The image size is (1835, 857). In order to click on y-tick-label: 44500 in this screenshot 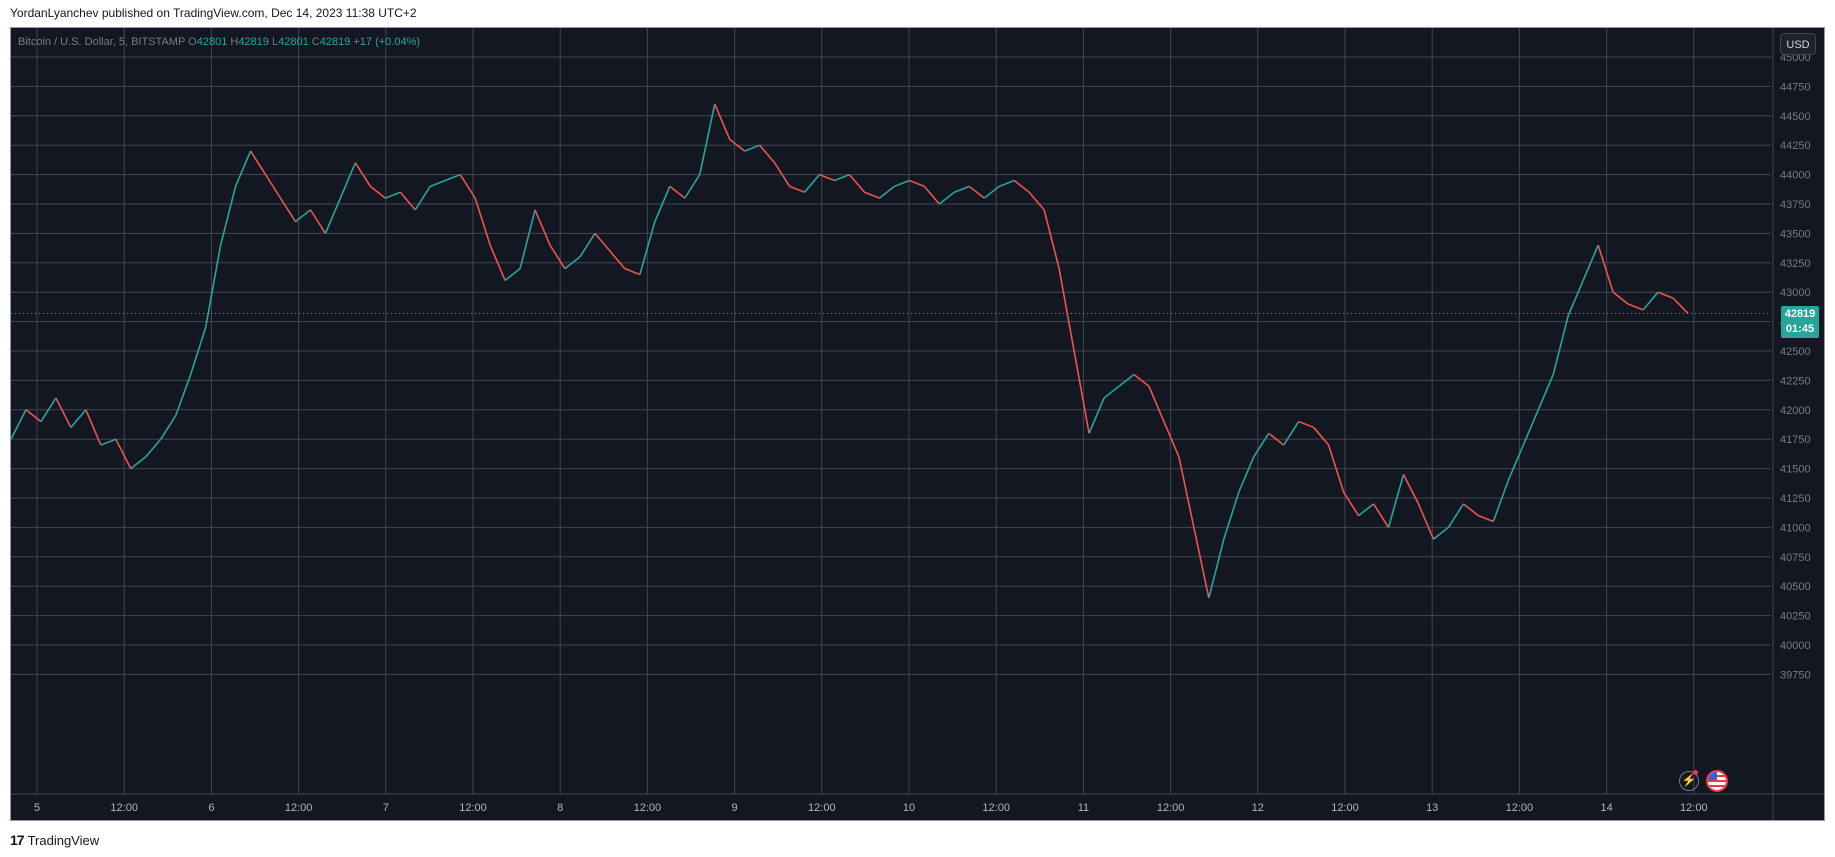, I will do `click(1795, 117)`.